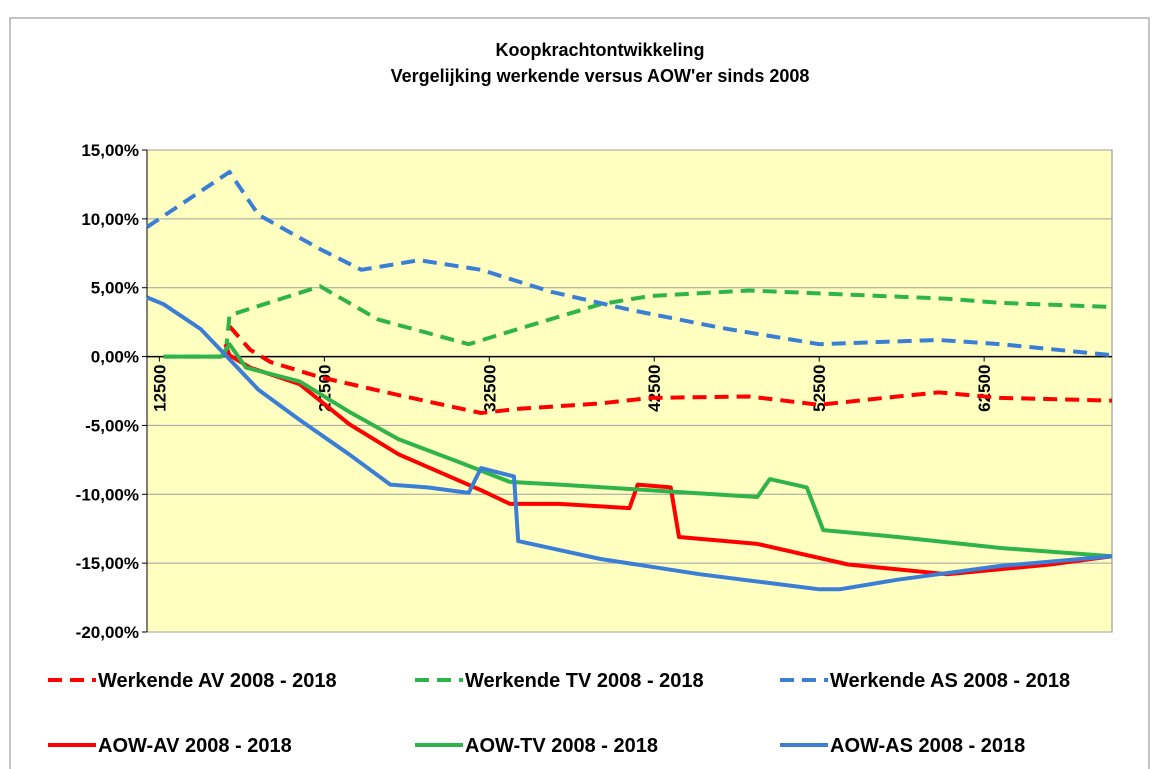 The height and width of the screenshot is (769, 1155). I want to click on legend-label: Werkende AV 2008 - 2018, so click(217, 681).